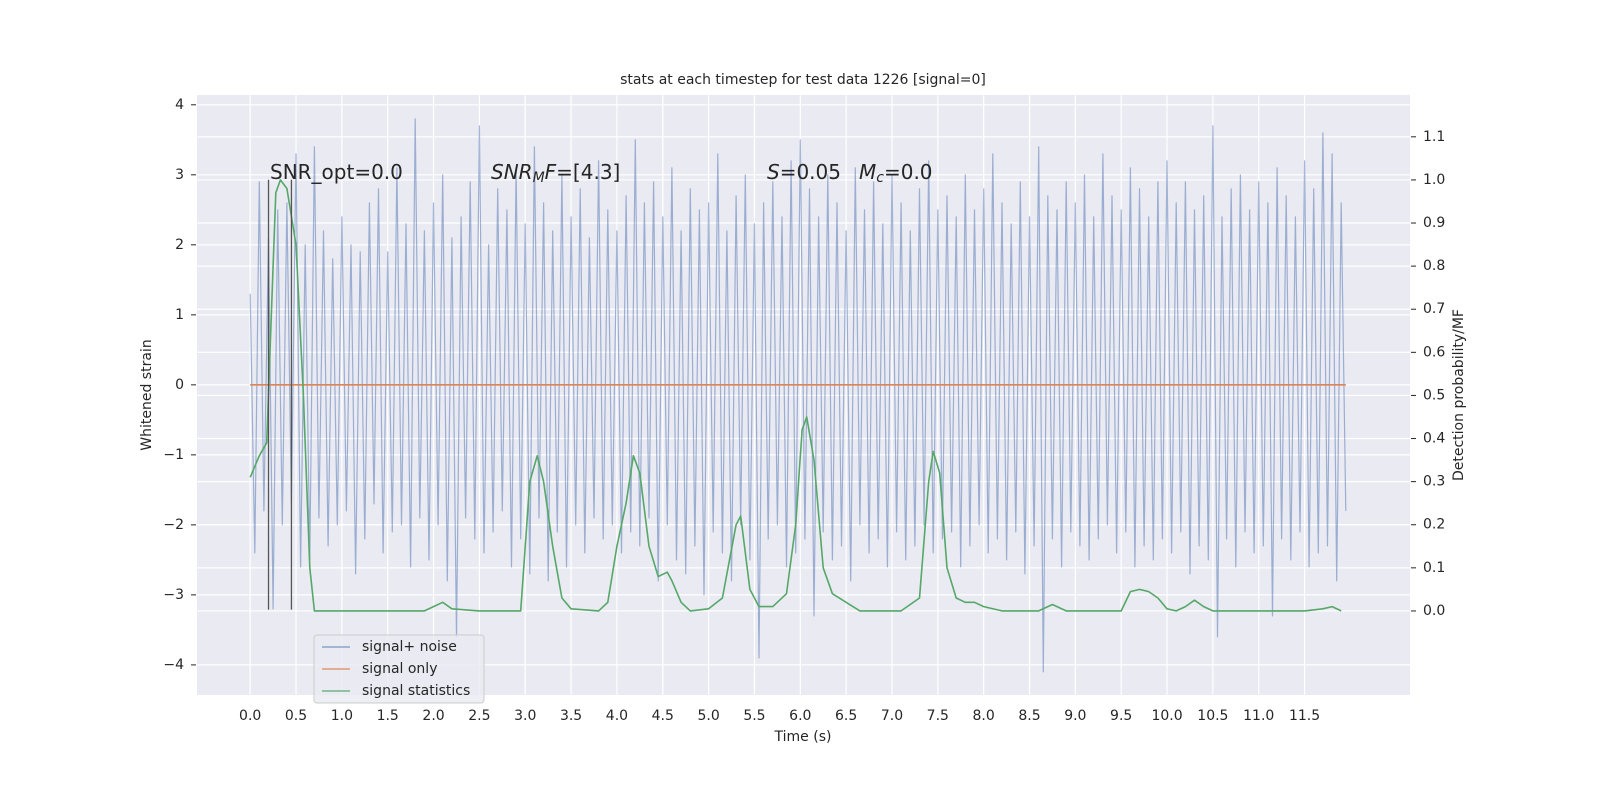  What do you see at coordinates (1434, 223) in the screenshot?
I see `y2-tick-label: 0.9` at bounding box center [1434, 223].